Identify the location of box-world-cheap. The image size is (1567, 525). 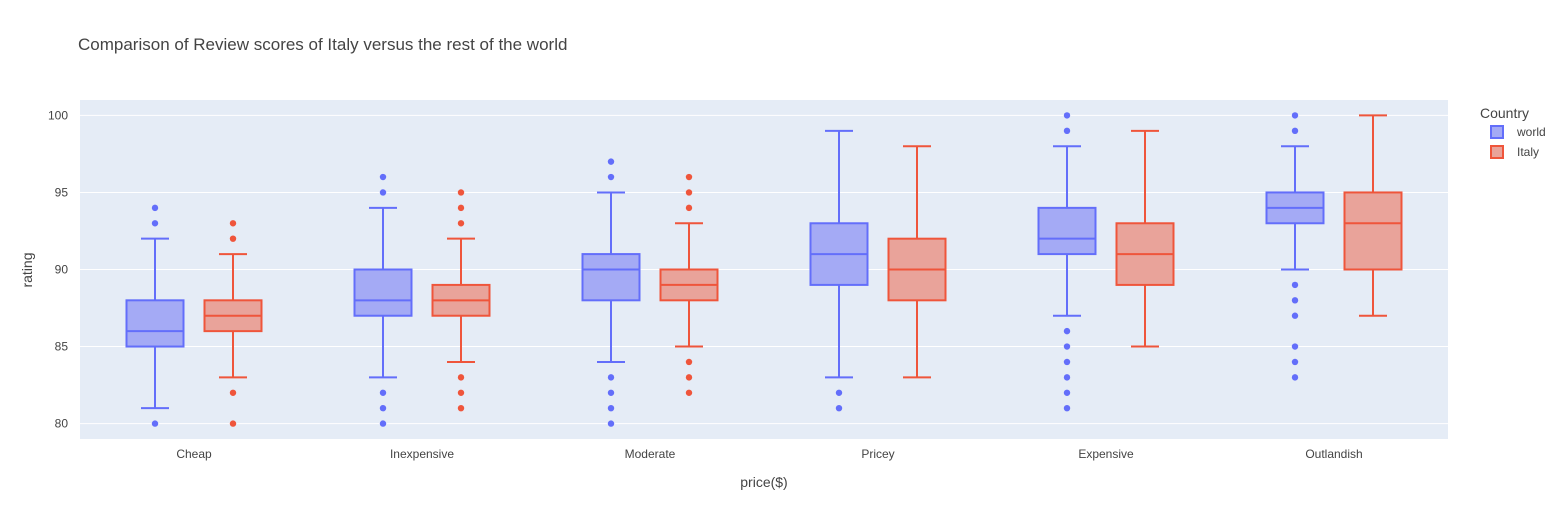
(155, 315).